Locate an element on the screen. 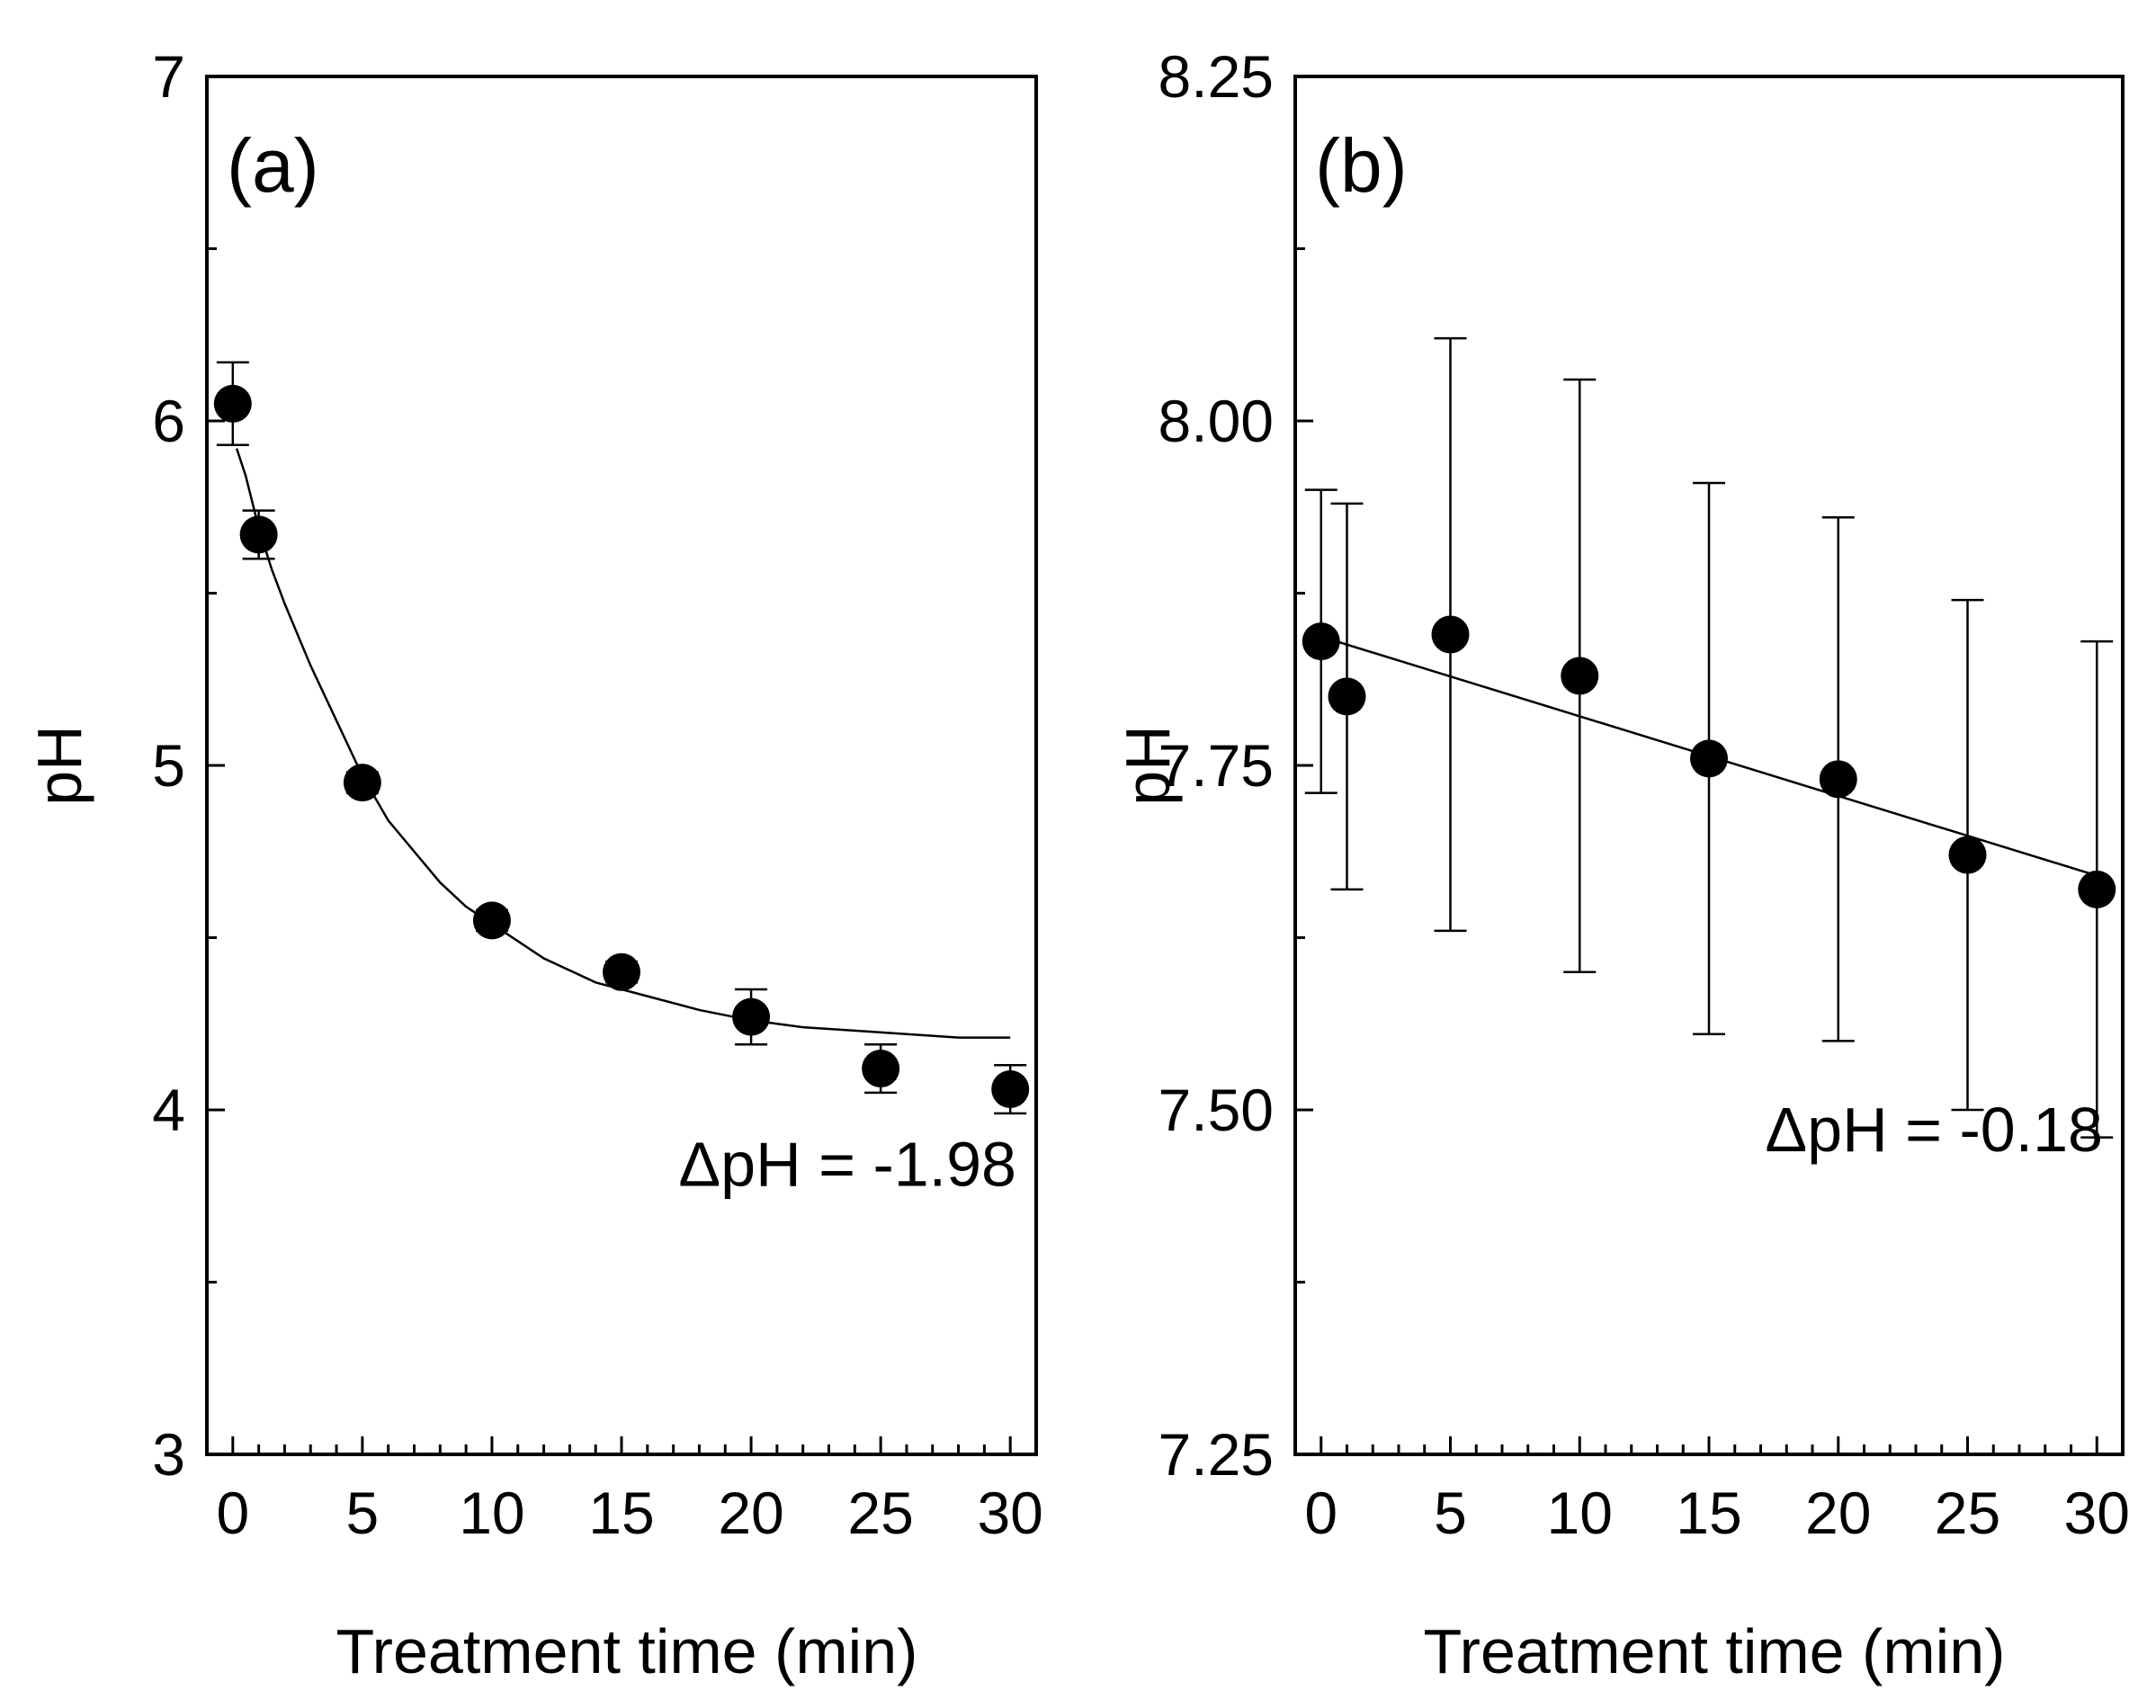  panel-b-x-tick-label: 20 is located at coordinates (1838, 1513).